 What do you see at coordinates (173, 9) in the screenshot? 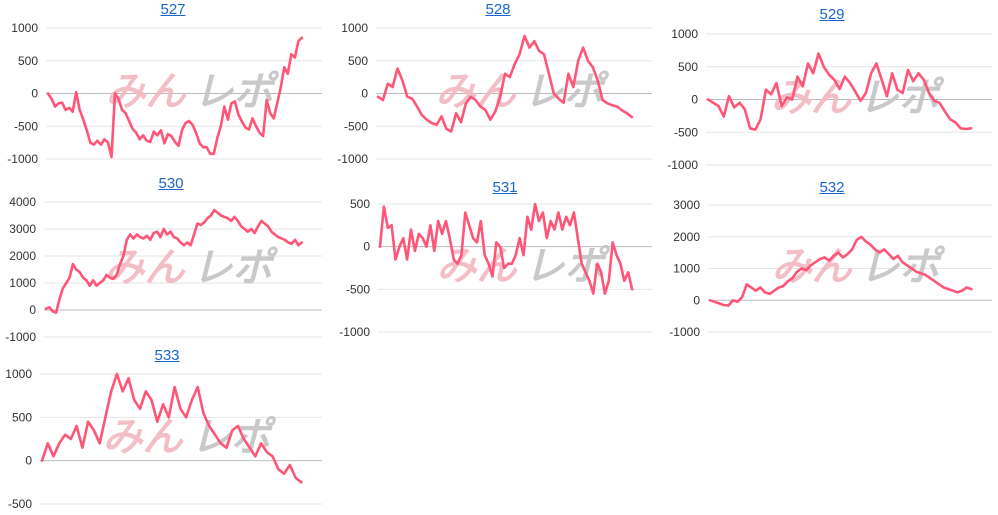
I see `chart-title-527: 527` at bounding box center [173, 9].